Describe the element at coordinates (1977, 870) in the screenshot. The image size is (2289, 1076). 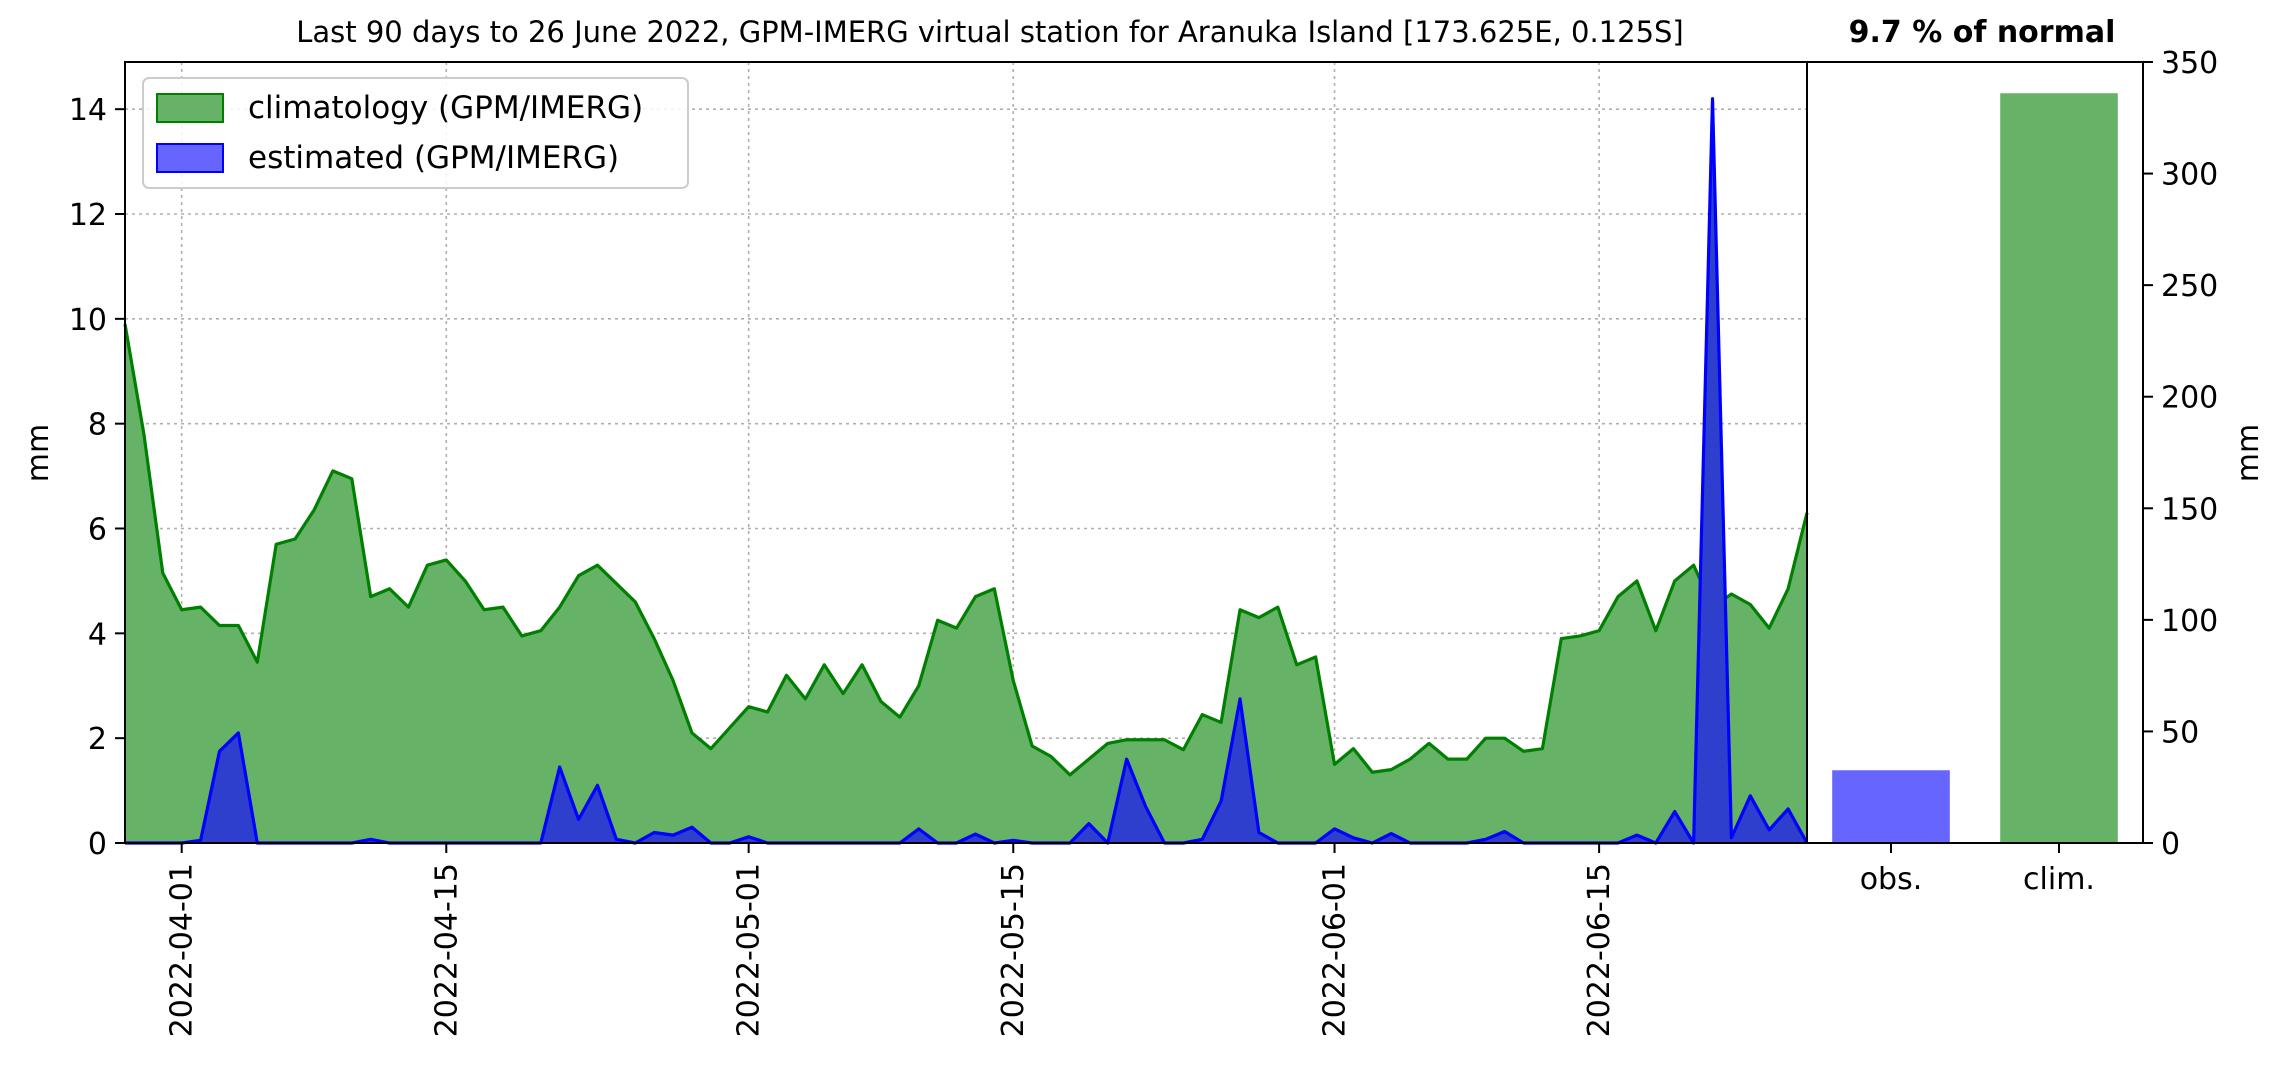
I see `side-x-axis: obs. clim.` at that location.